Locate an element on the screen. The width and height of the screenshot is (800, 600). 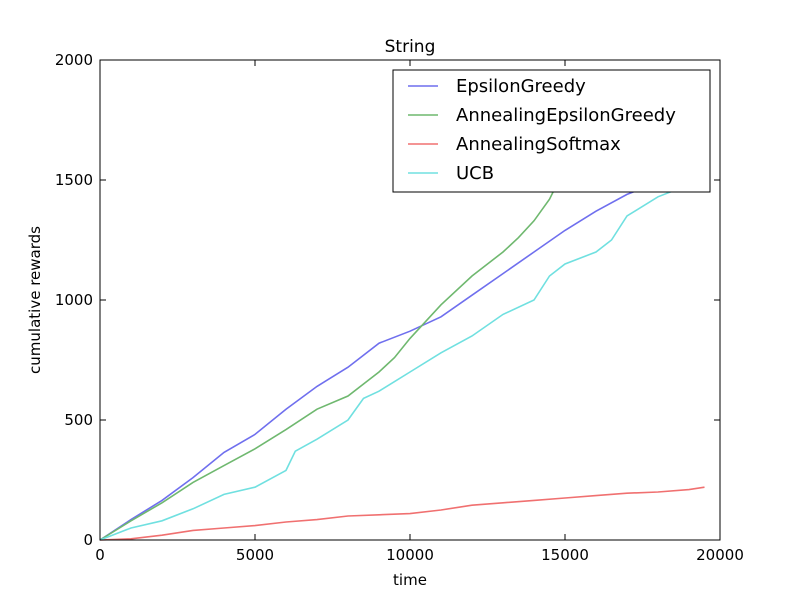
y-tick-label: 500 is located at coordinates (78, 420).